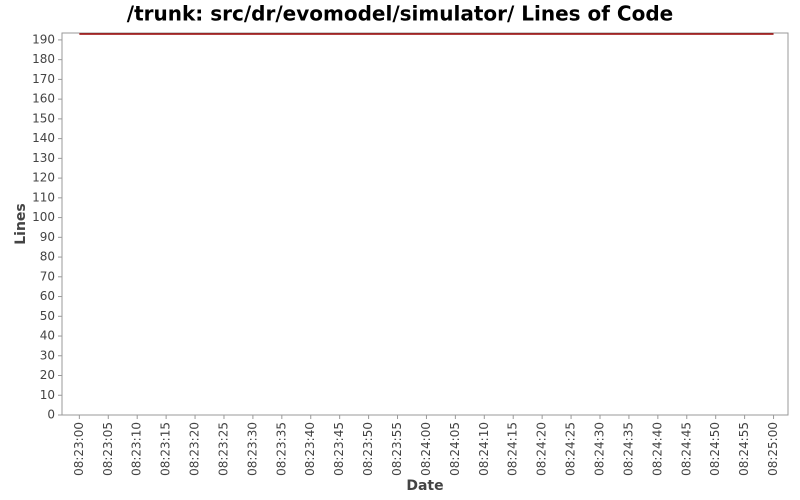 Image resolution: width=800 pixels, height=500 pixels. Describe the element at coordinates (51, 415) in the screenshot. I see `y-tick-label: 0` at that location.